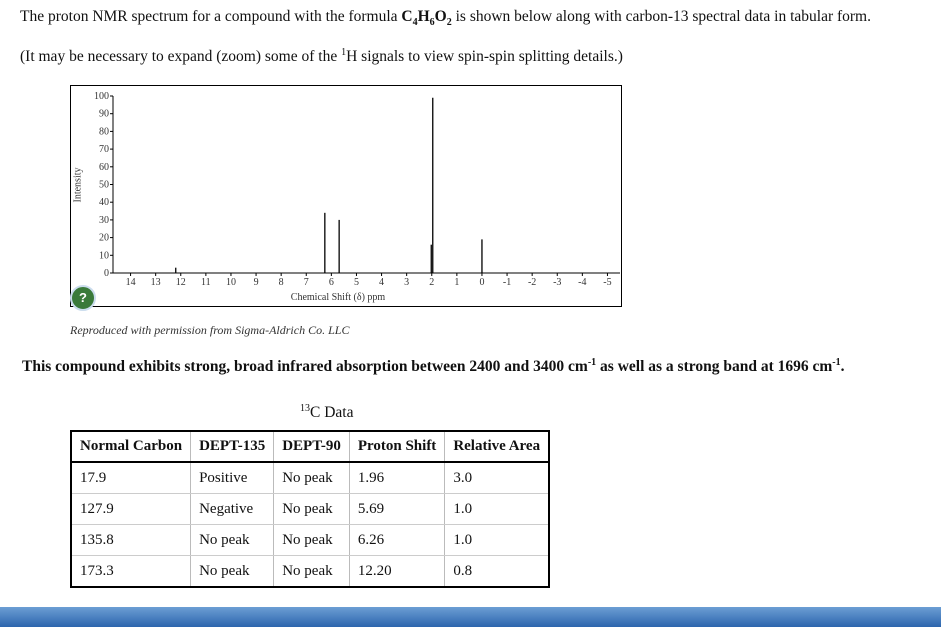  I want to click on table-cell: 5.69, so click(397, 509).